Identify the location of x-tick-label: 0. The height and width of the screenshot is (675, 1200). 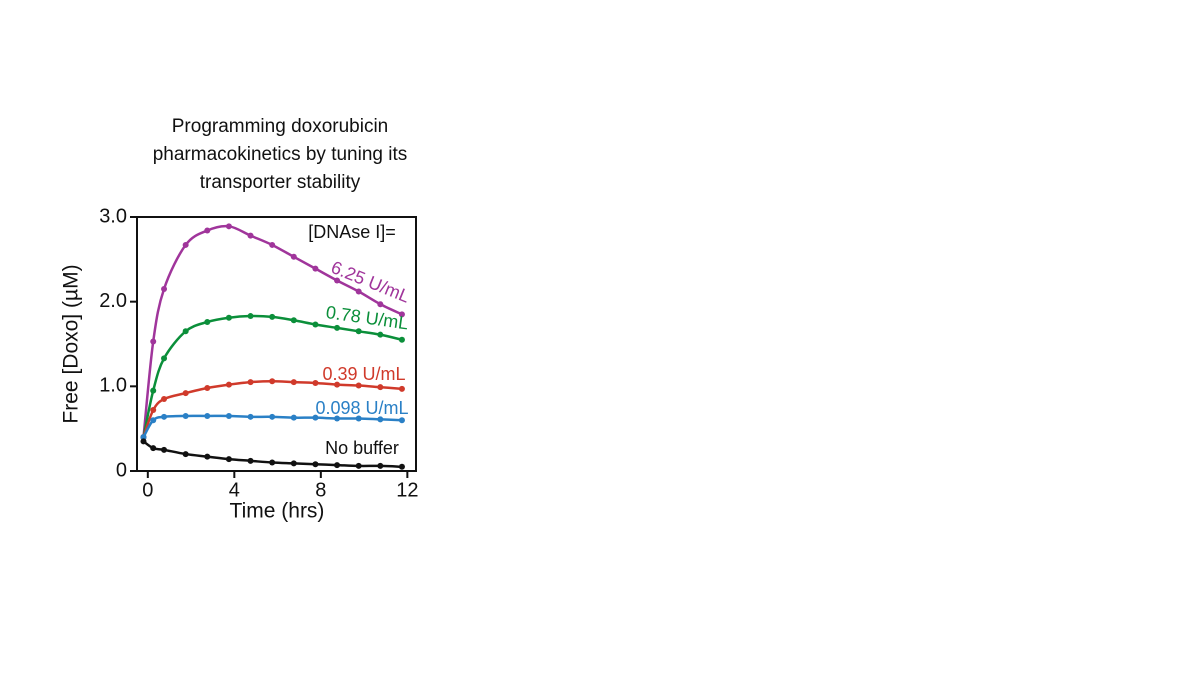
(147, 490).